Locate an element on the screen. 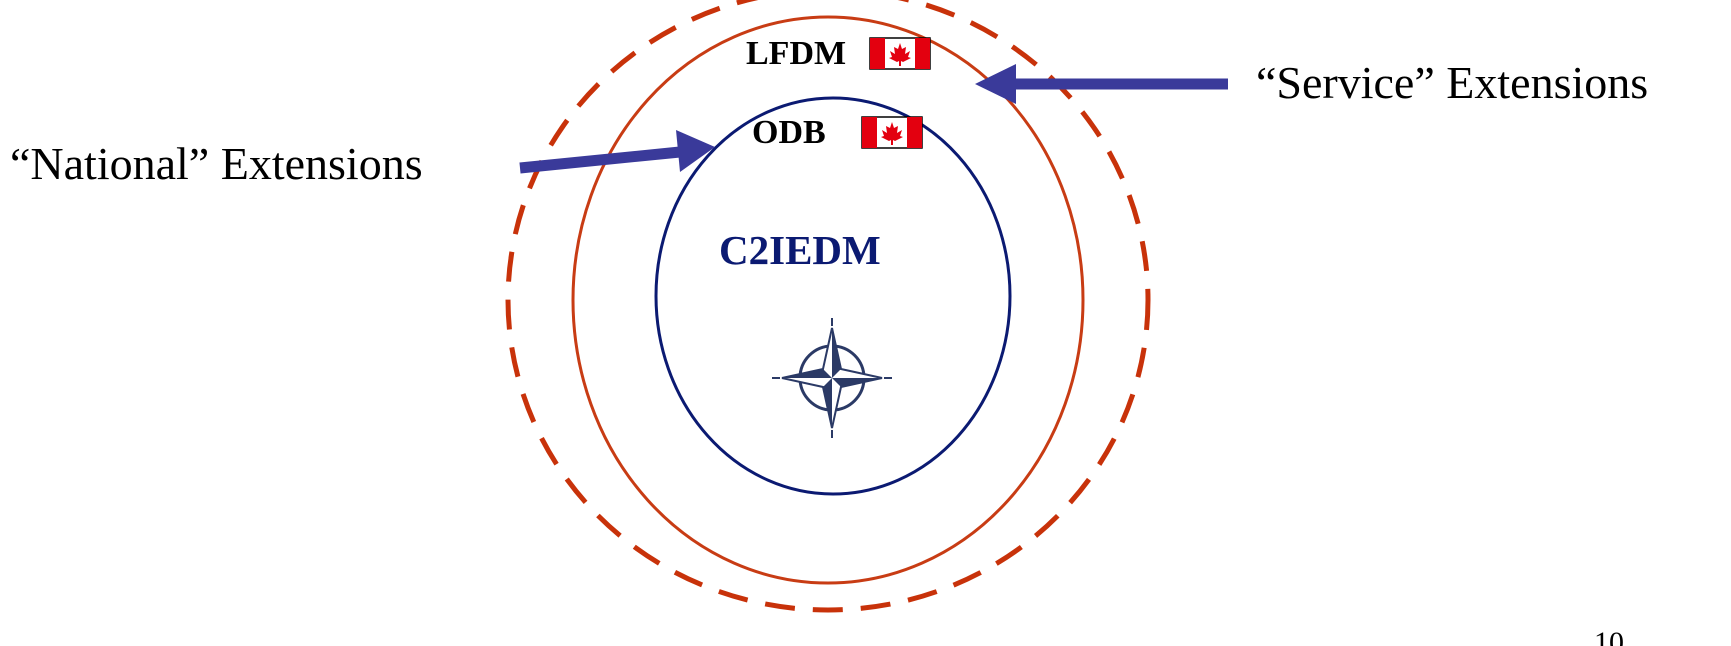  page-number: 10 is located at coordinates (1609, 636).